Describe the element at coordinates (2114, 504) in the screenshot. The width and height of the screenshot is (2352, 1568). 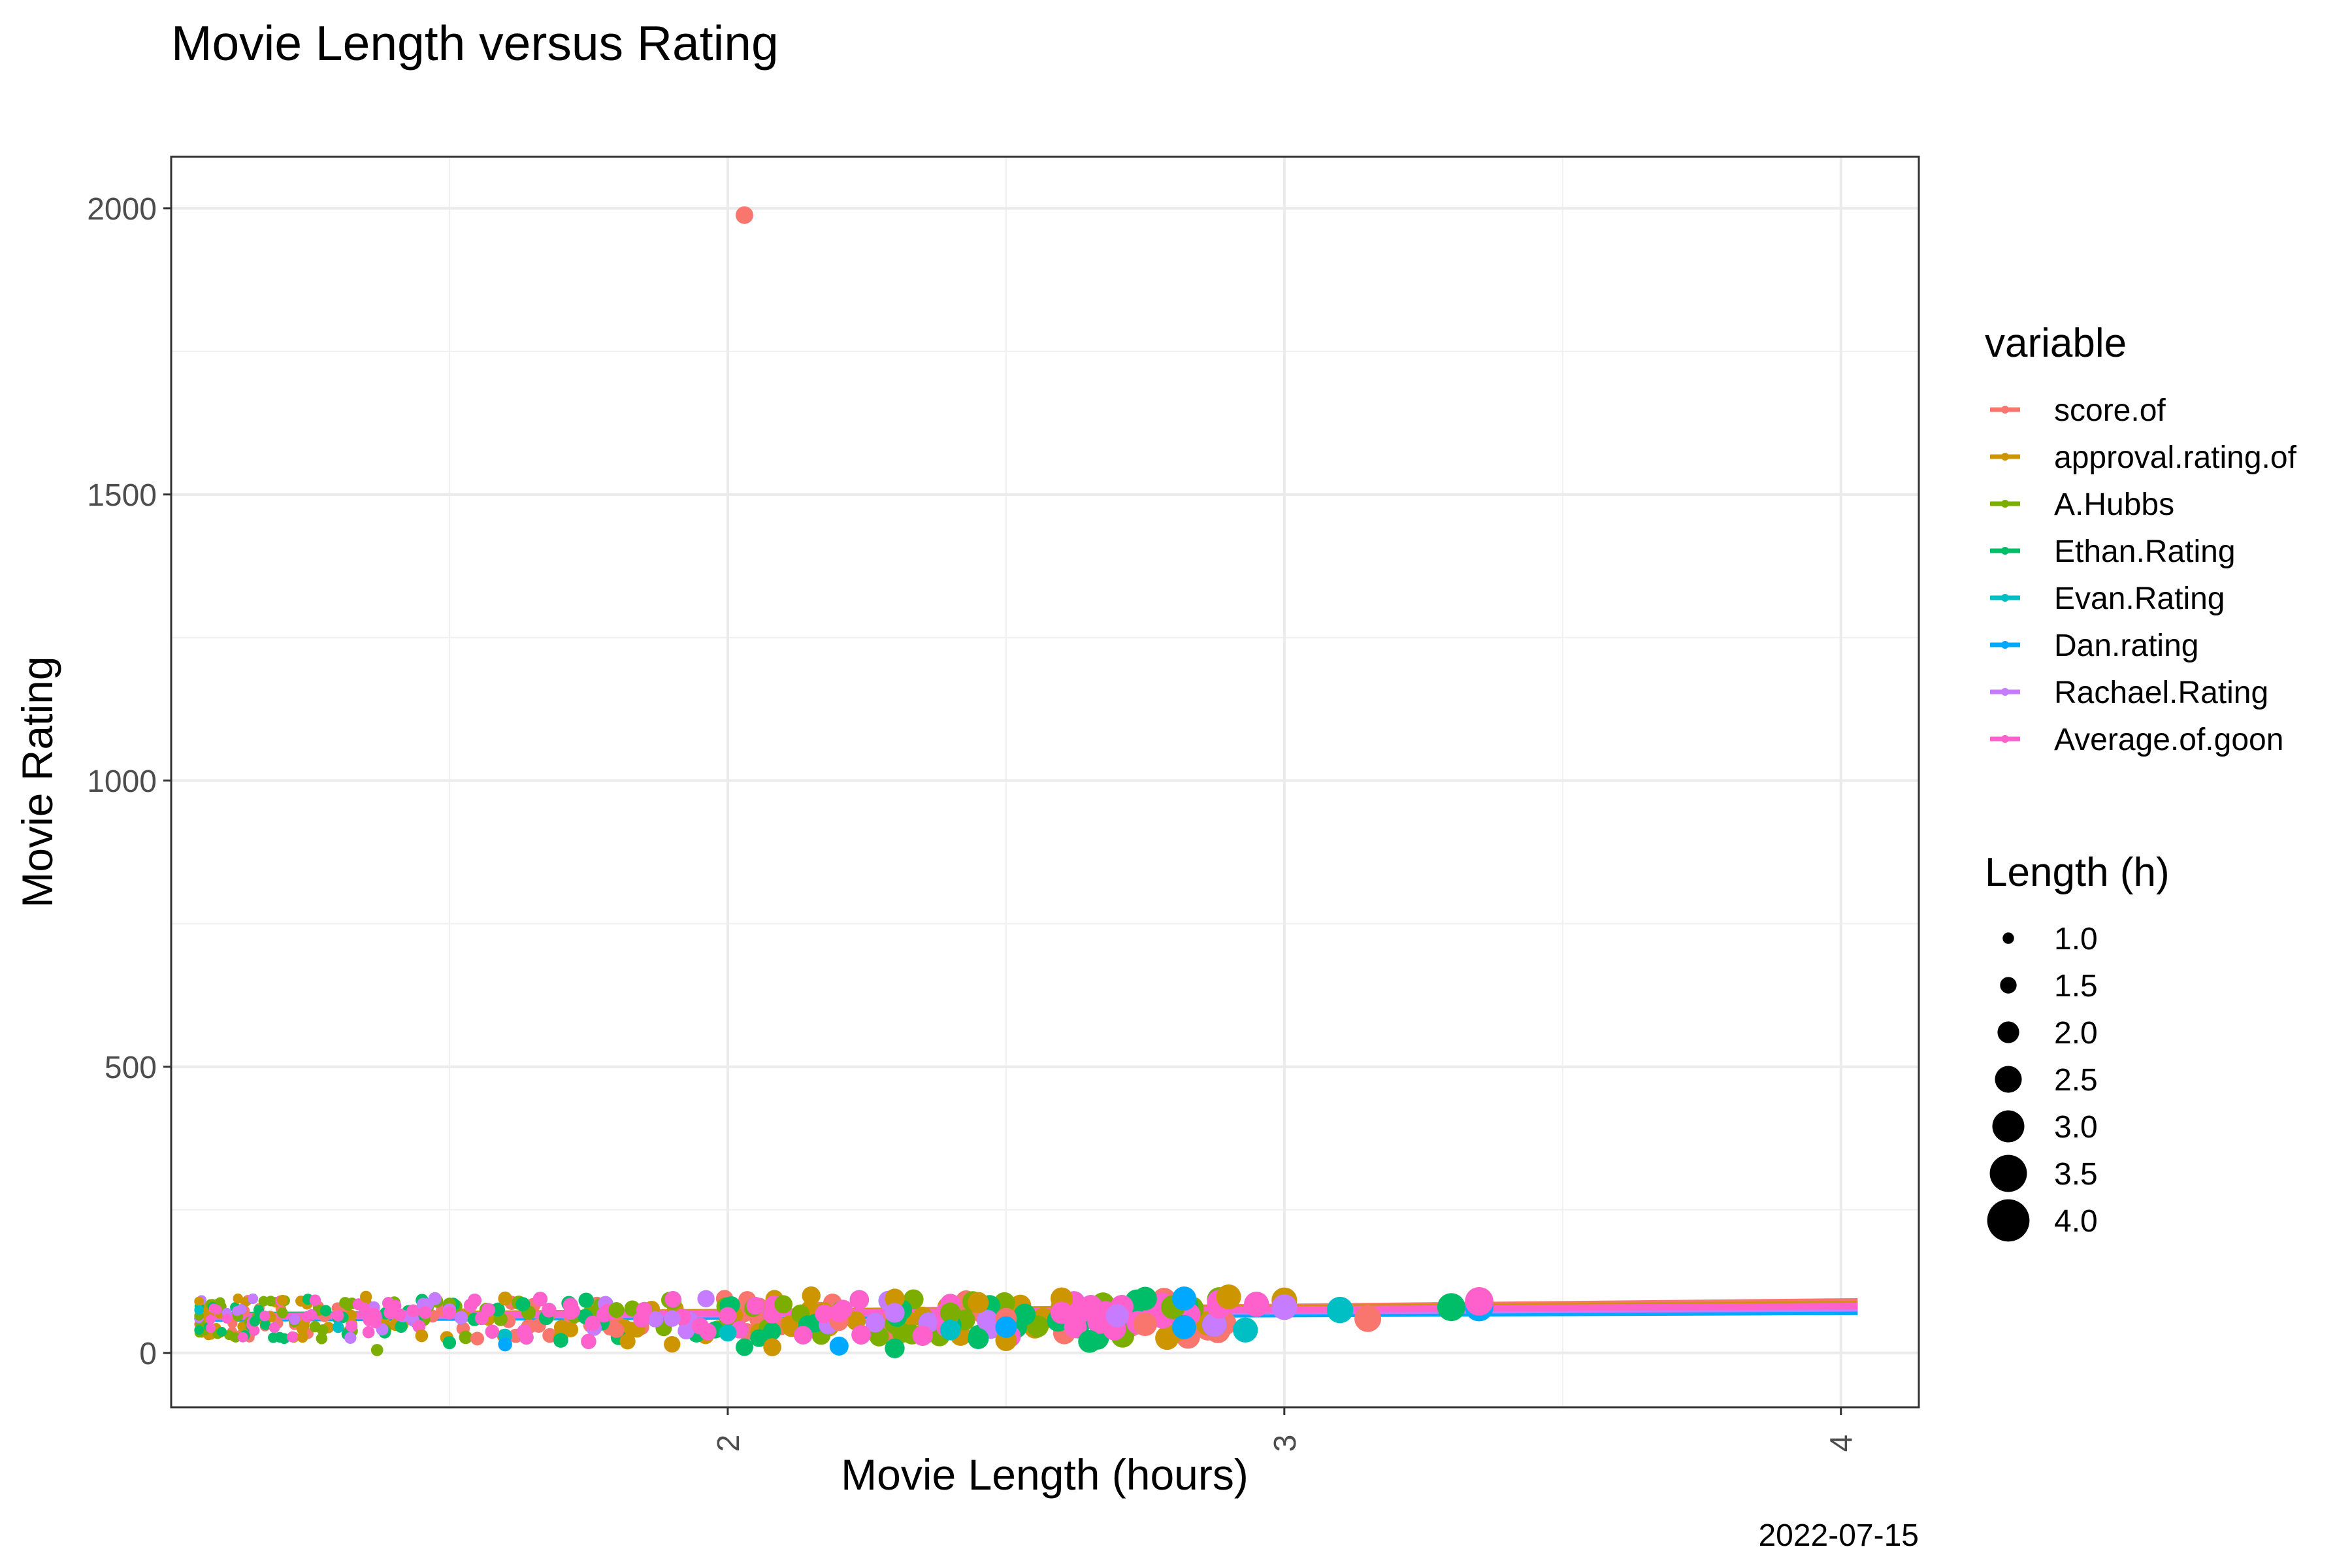
I see `legend-label: A.Hubbs` at that location.